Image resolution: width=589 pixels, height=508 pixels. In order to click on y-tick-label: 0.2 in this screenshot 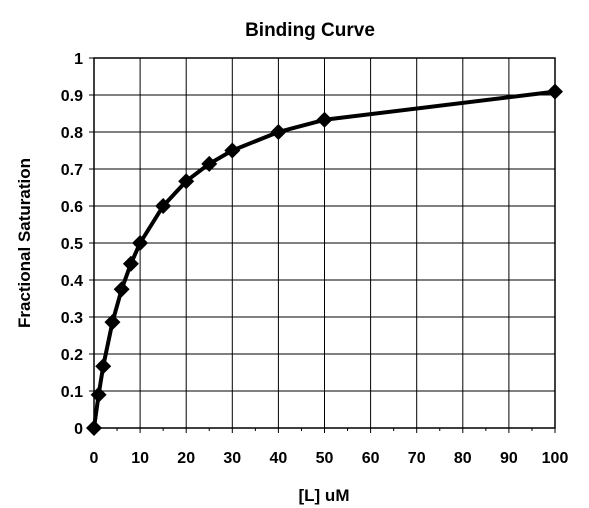, I will do `click(72, 355)`.